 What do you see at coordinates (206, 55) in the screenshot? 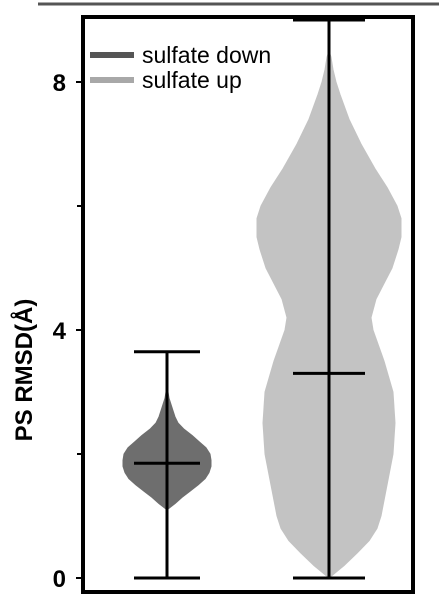
I see `legend-label-1: sulfate down` at bounding box center [206, 55].